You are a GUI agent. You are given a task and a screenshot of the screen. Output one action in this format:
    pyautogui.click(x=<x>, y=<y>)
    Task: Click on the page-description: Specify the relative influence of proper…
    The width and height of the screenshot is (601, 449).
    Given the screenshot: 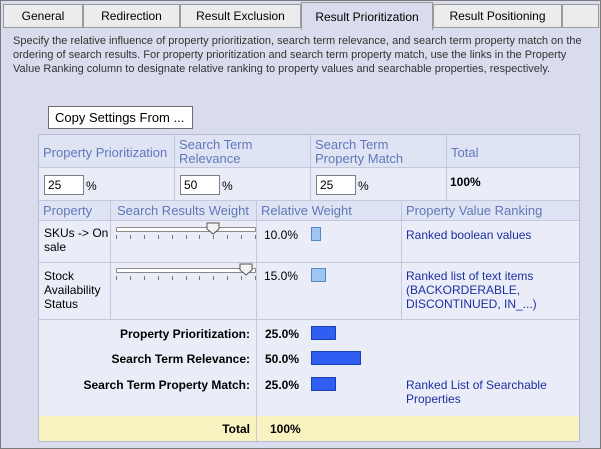 What is the action you would take?
    pyautogui.click(x=297, y=55)
    